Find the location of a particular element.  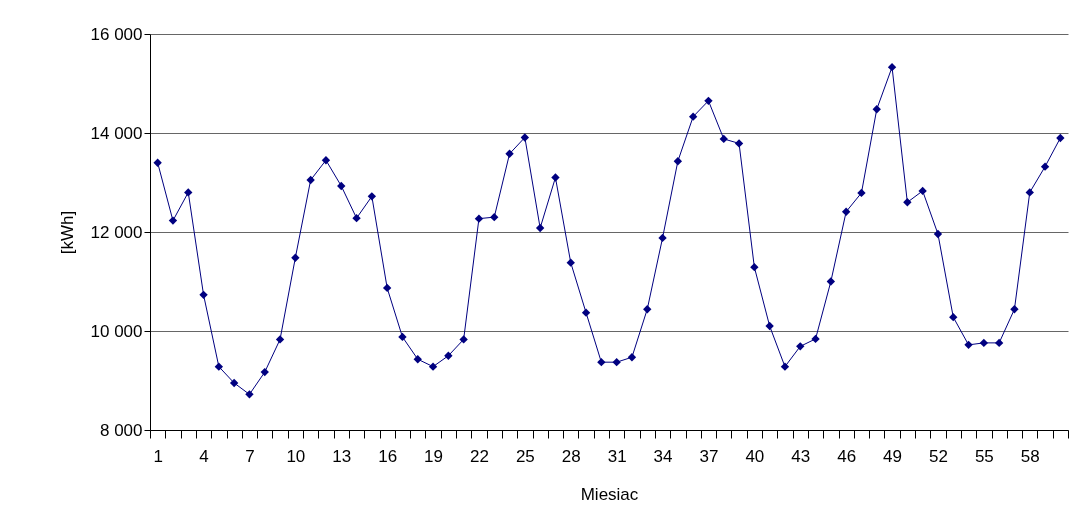

y-tick-label: 12 000 is located at coordinates (116, 232).